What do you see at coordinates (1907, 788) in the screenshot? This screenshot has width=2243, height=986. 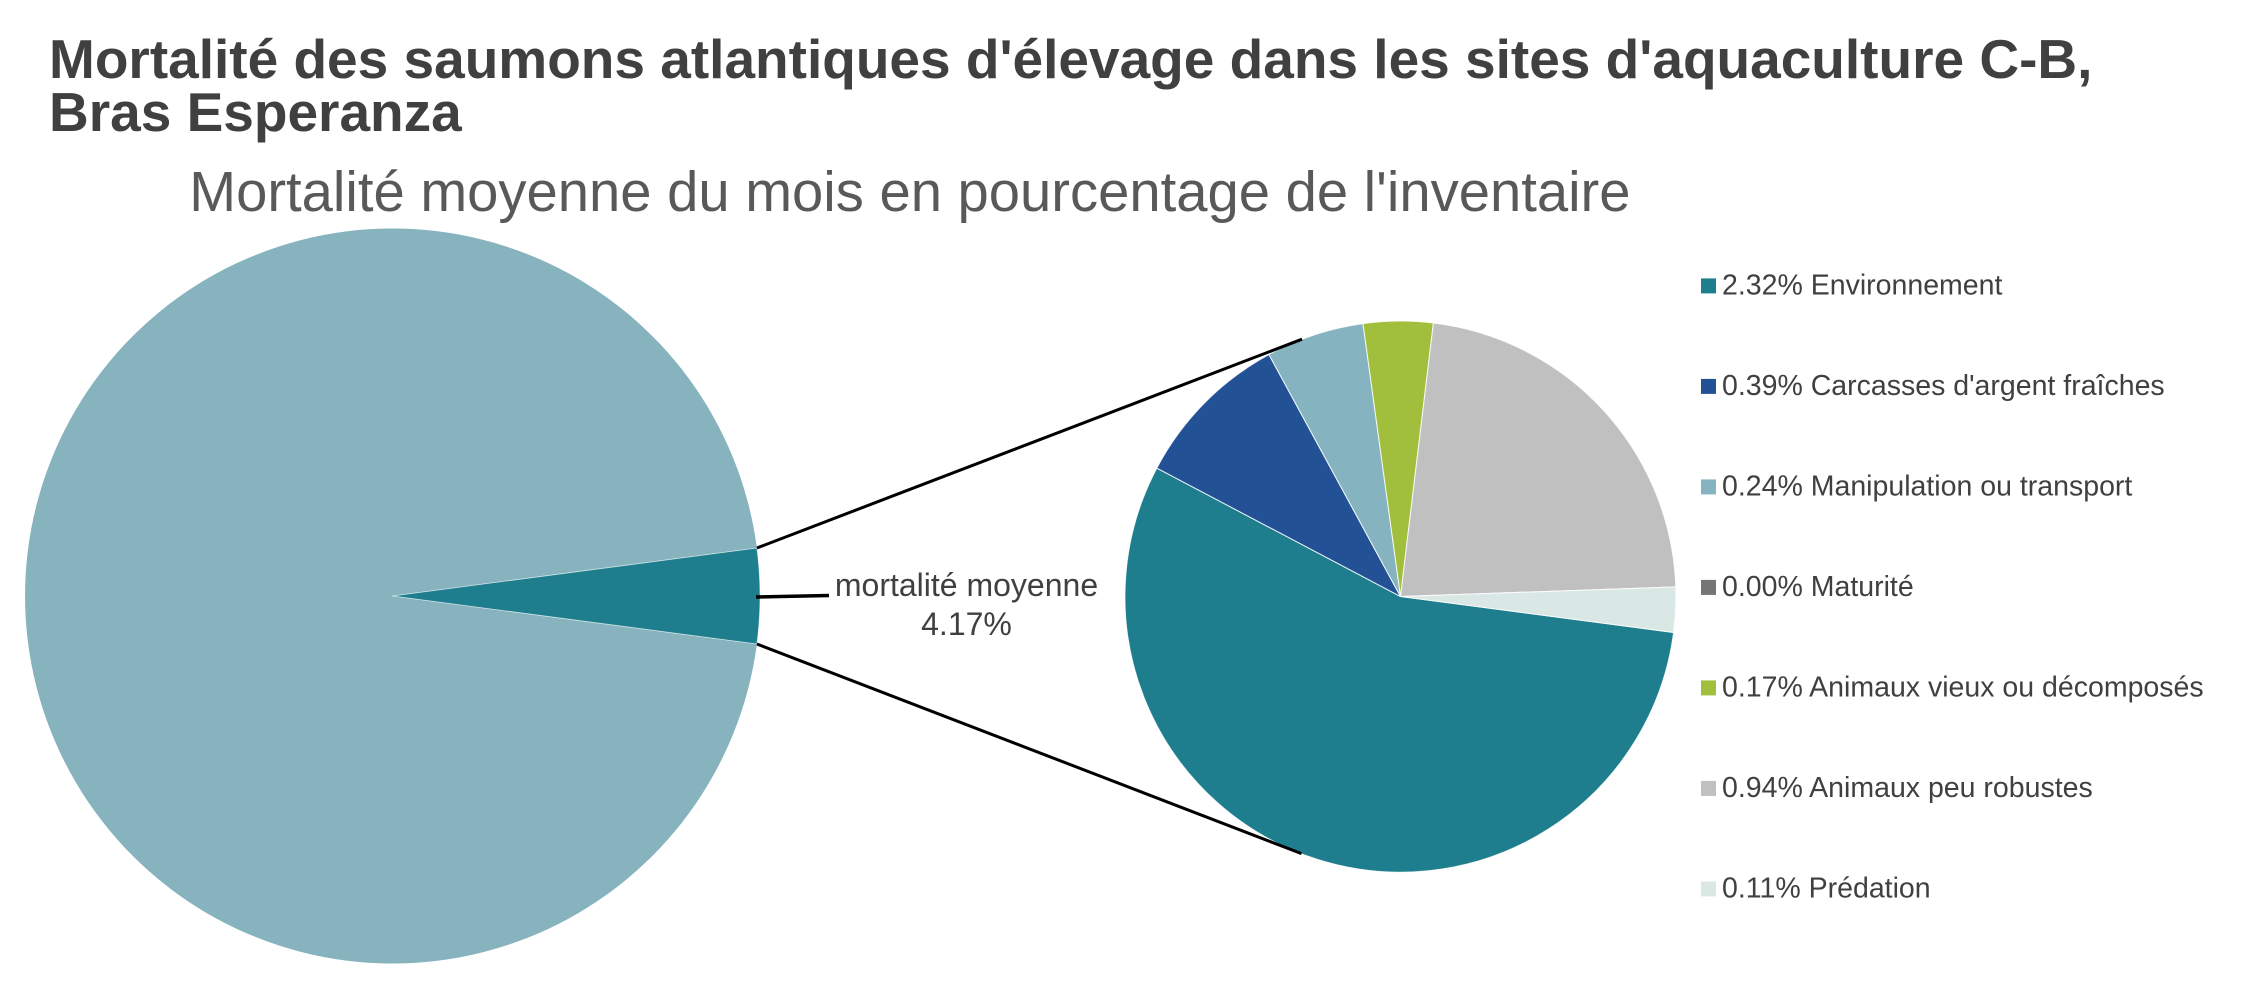 I see `svg-text: 0.94% Animaux peu robustes` at bounding box center [1907, 788].